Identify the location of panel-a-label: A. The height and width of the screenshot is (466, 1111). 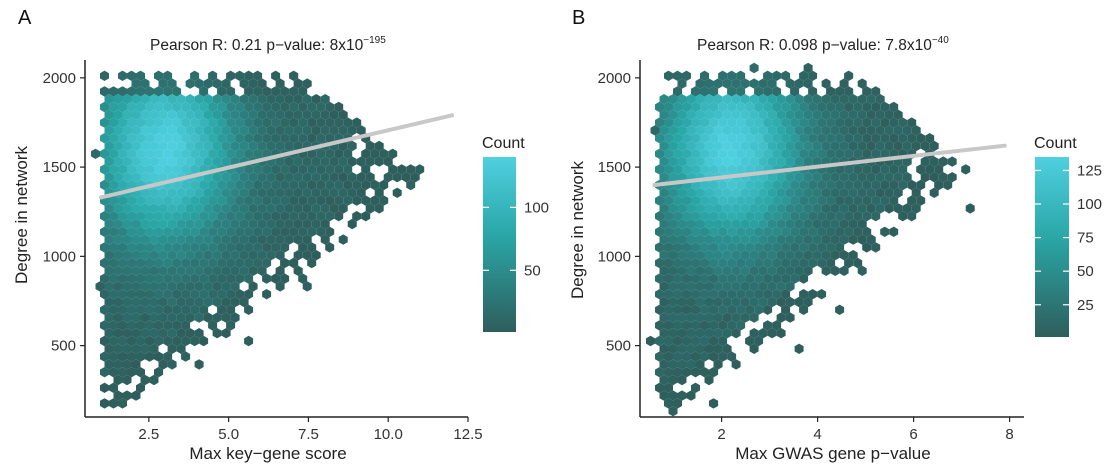
(25, 18).